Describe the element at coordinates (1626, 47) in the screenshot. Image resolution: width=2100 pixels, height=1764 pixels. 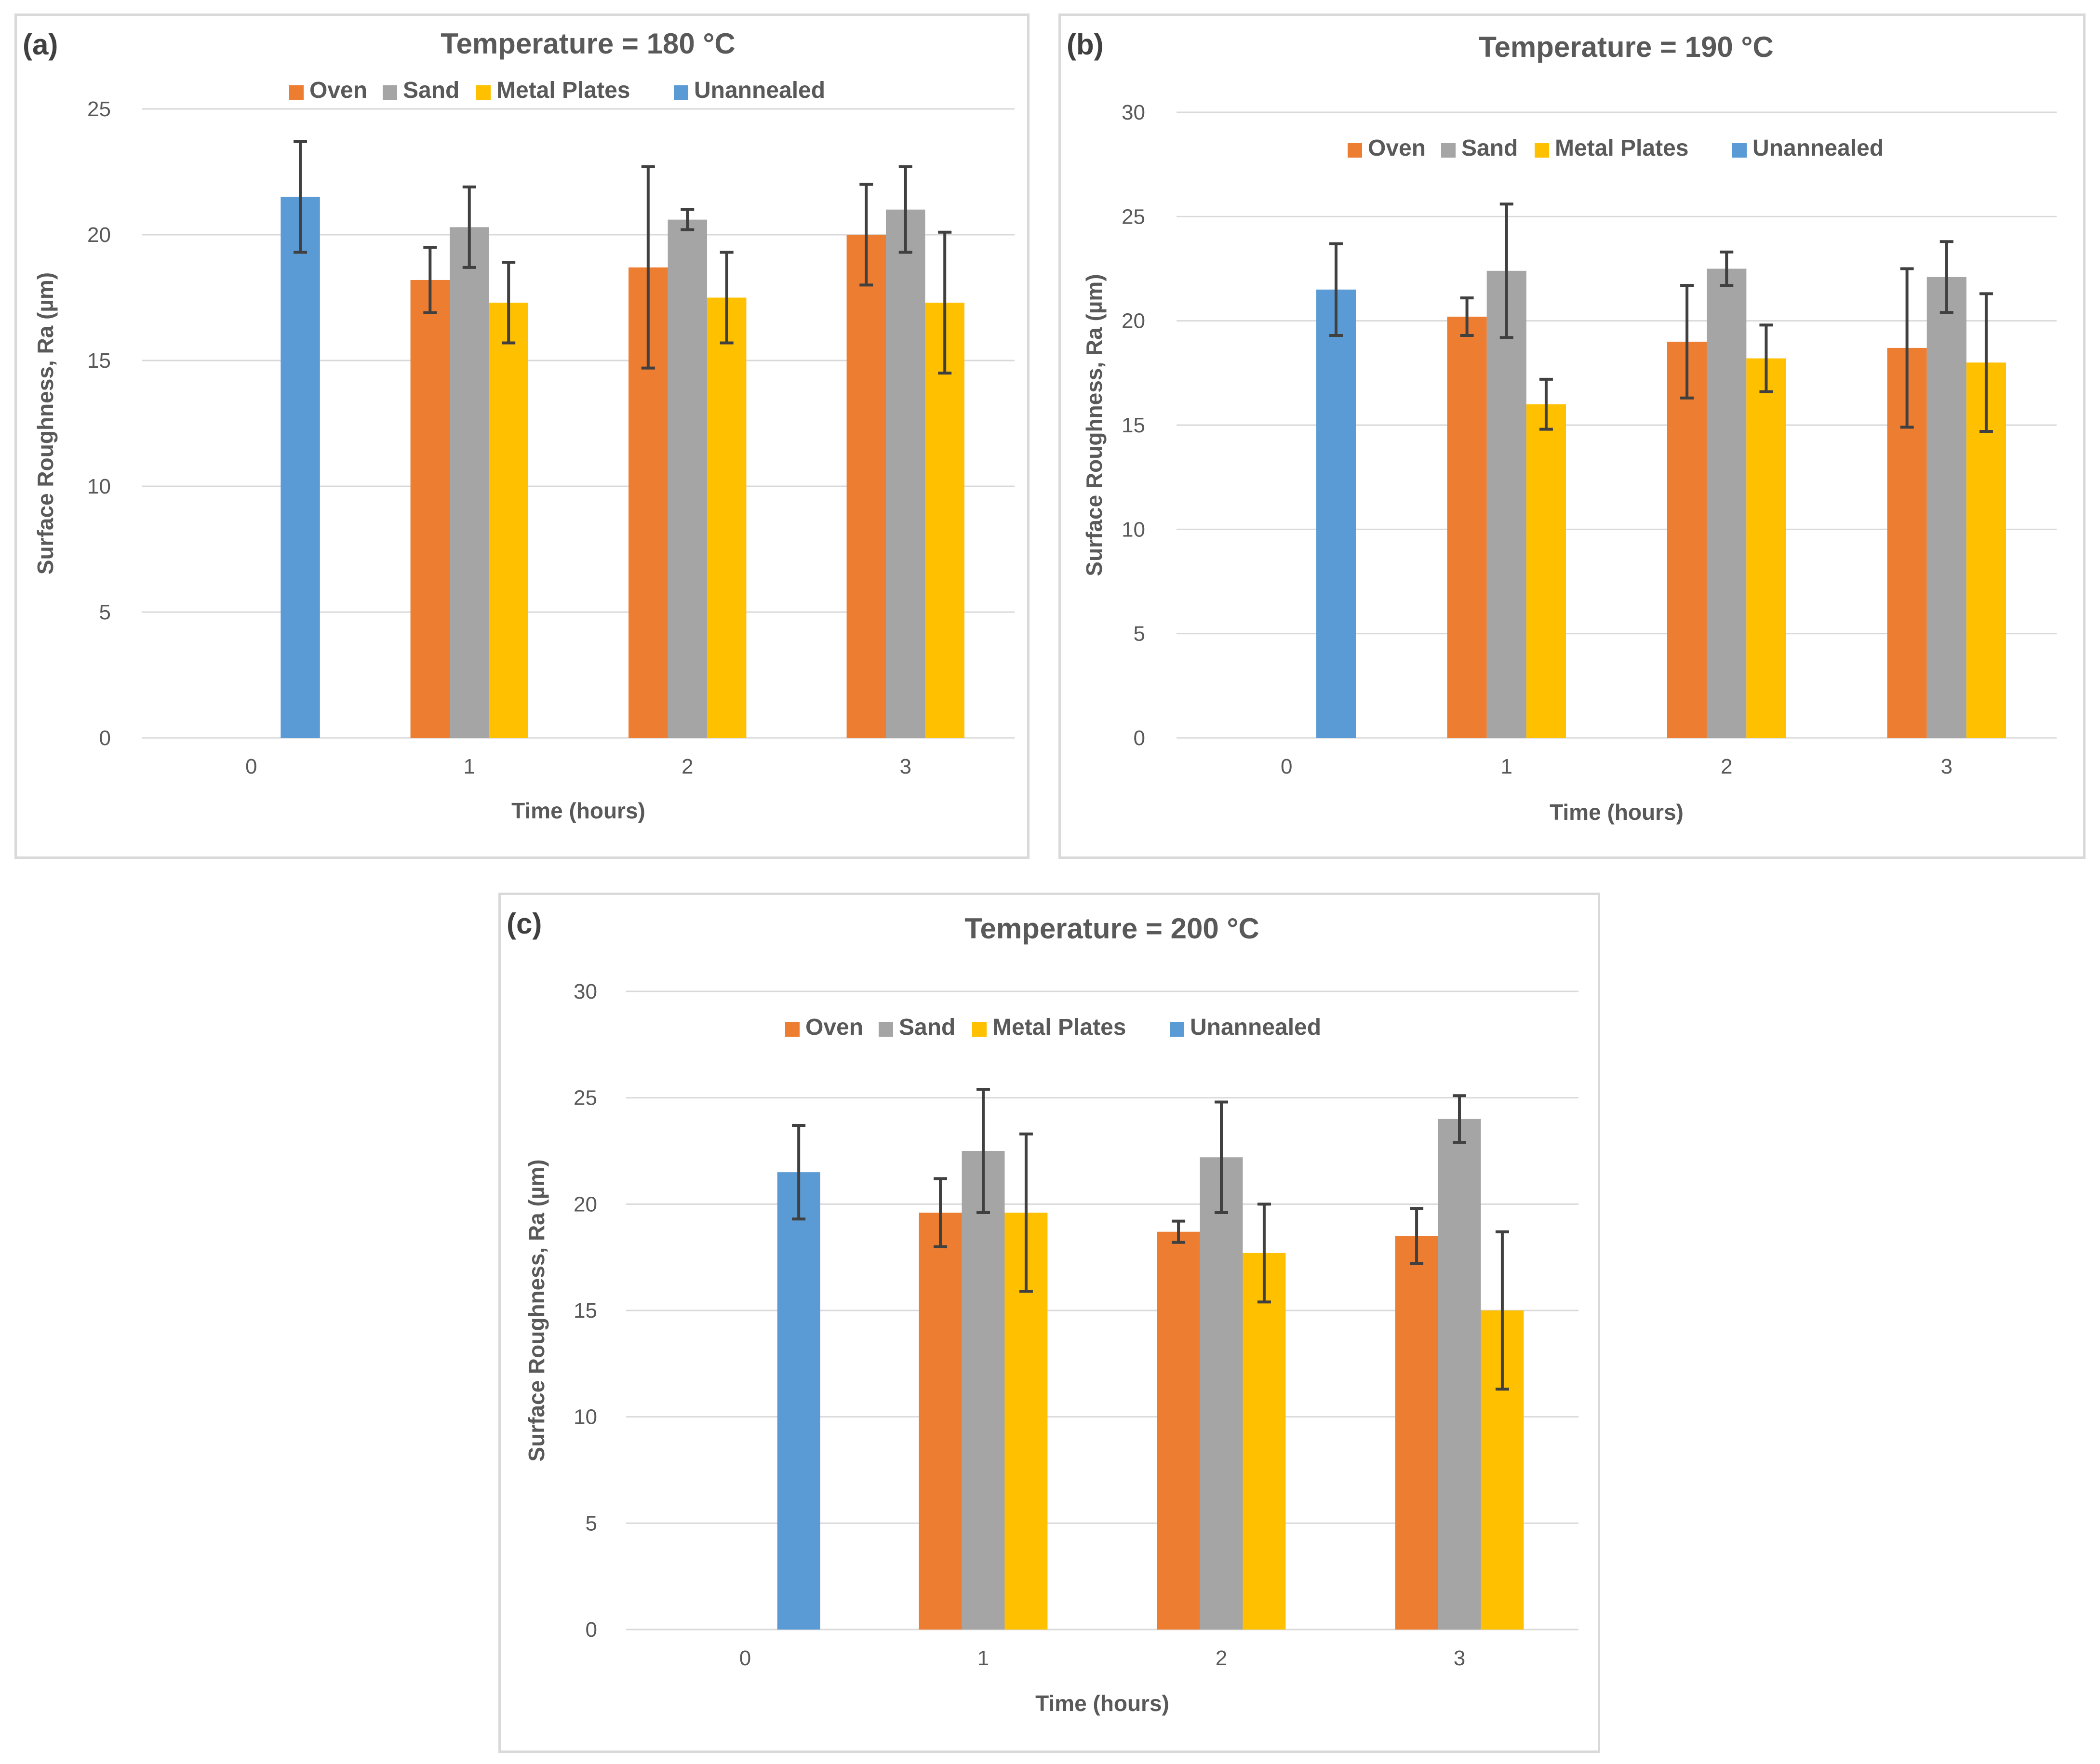
I see `chart-title: Temperature = 190 °C` at that location.